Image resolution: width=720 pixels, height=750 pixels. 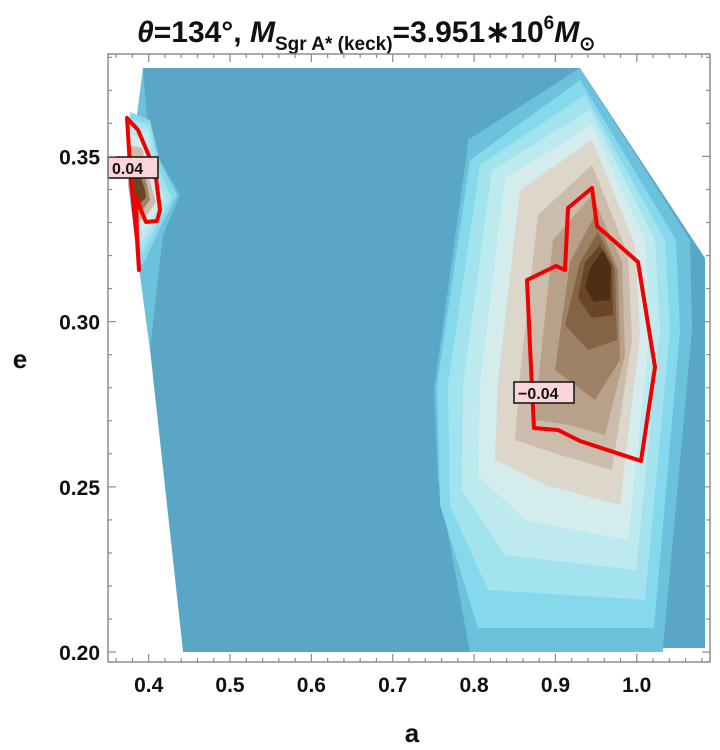 I want to click on title-theta: θ, so click(x=145, y=32).